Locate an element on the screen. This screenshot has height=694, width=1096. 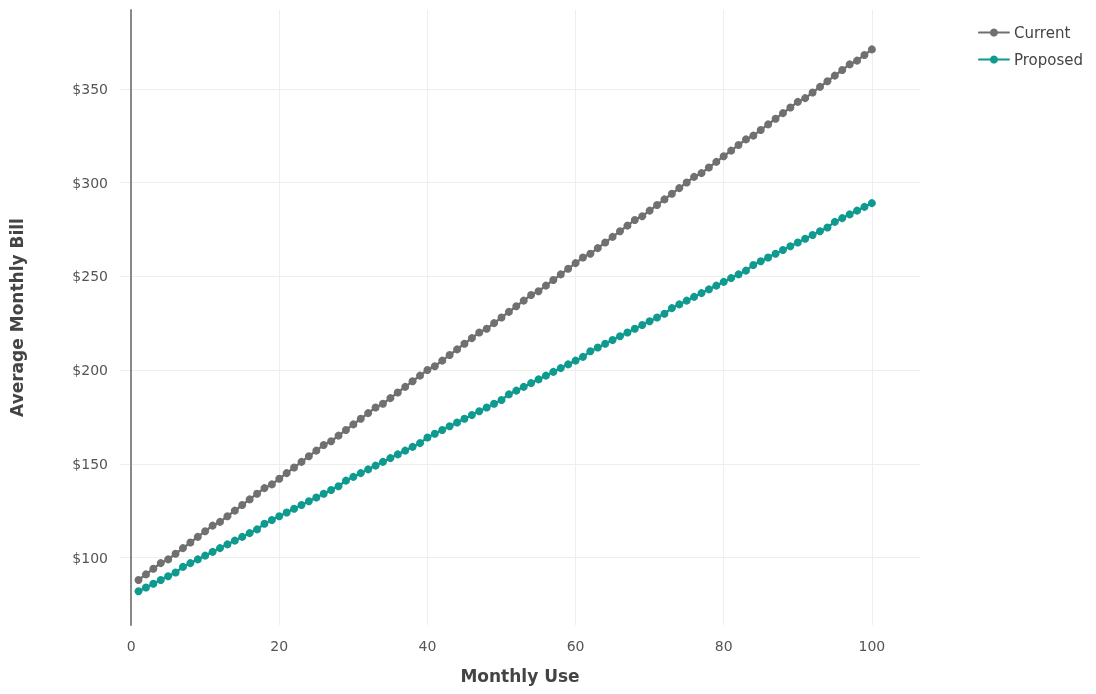
x-tick-label: 0 is located at coordinates (131, 646).